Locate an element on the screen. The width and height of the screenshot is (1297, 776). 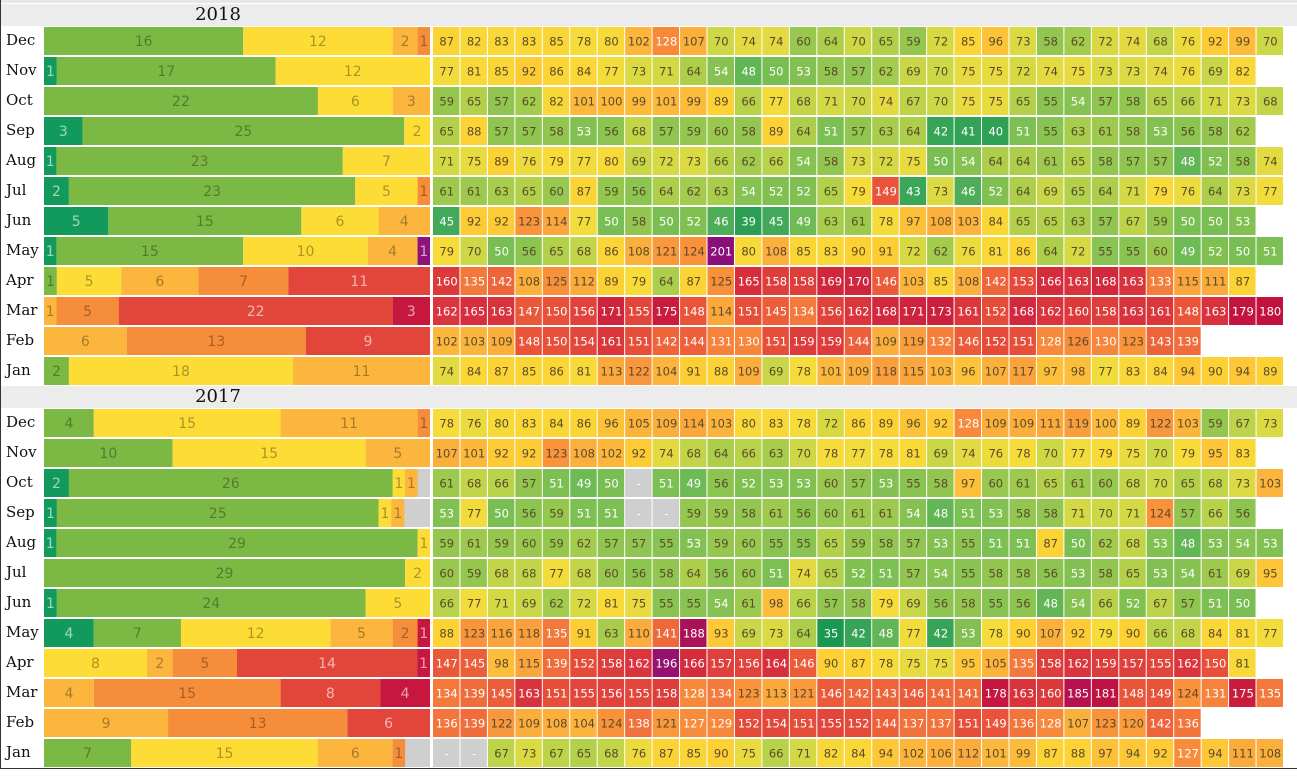
day-value: 59 is located at coordinates (501, 544).